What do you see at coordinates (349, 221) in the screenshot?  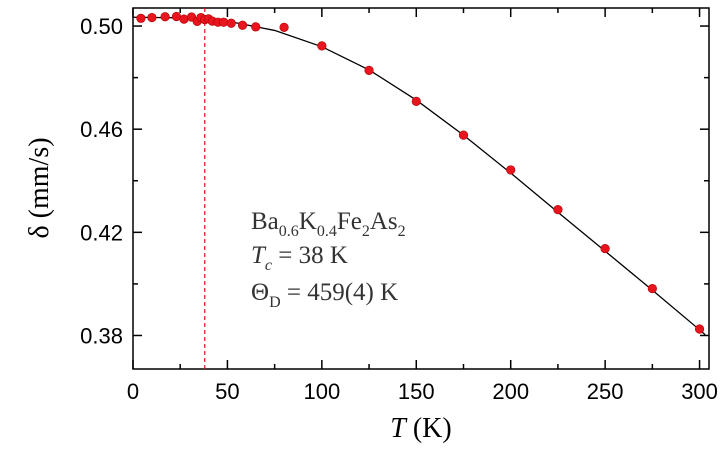 I see `formula-element: Fe` at bounding box center [349, 221].